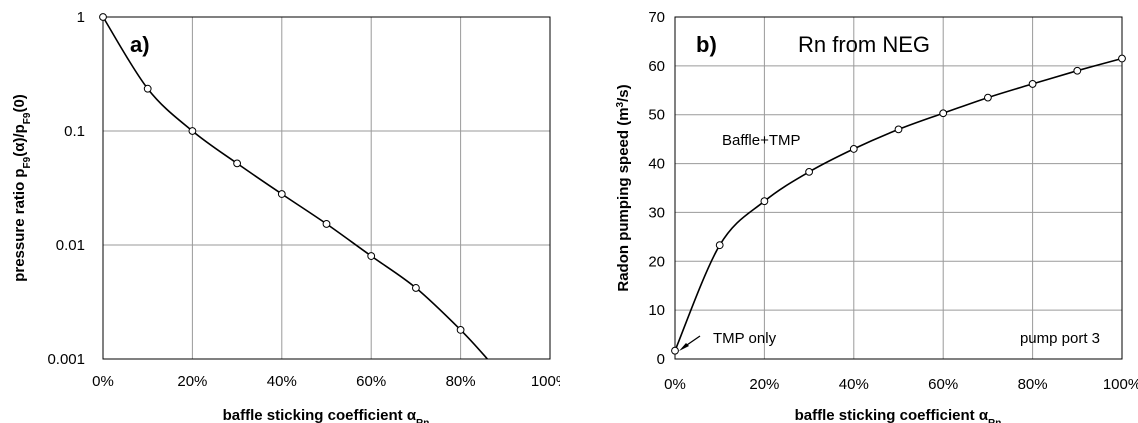 This screenshot has width=1138, height=423. I want to click on chart-a-y-ticks: 1 0.1 0.01 0.001, so click(66, 188).